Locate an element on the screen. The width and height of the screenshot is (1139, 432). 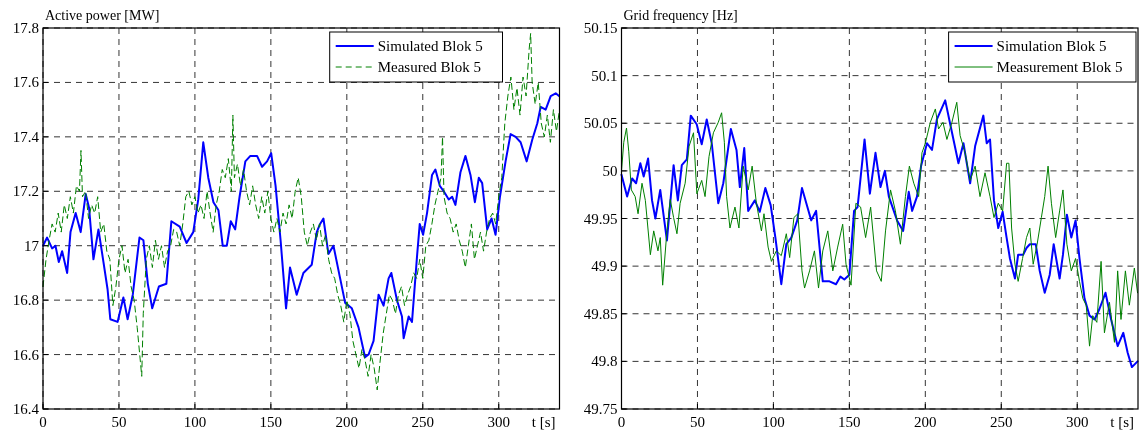
y-tick-label: 50.1 is located at coordinates (604, 75).